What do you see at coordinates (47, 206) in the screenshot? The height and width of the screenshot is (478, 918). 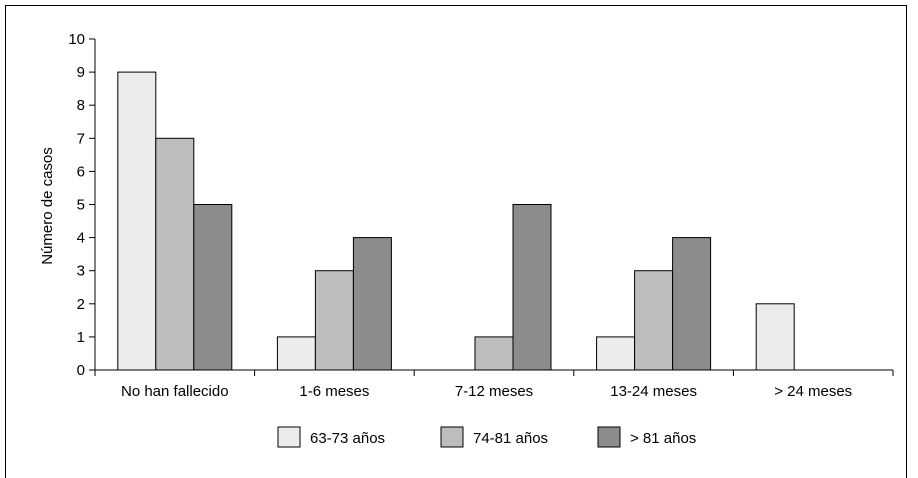 I see `y-axis-label: Número de casos` at bounding box center [47, 206].